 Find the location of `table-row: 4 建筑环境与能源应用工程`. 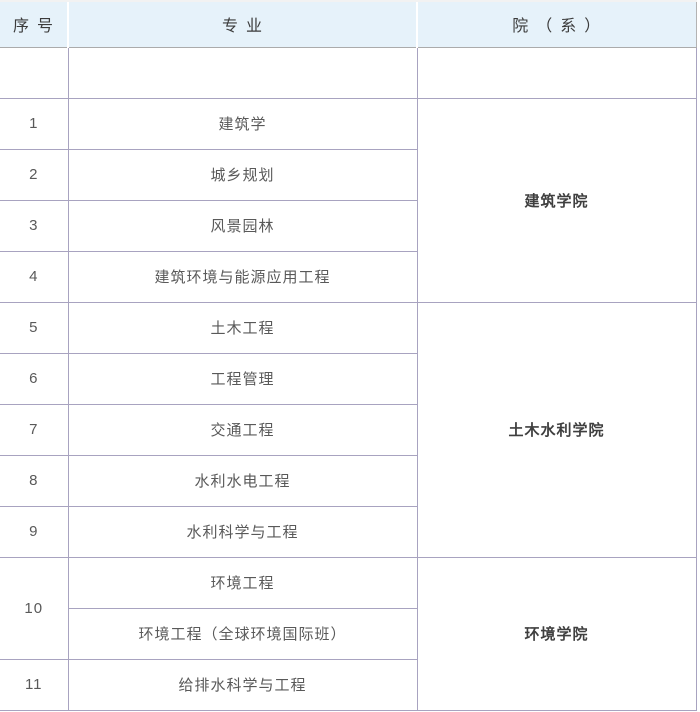

table-row: 4 建筑环境与能源应用工程 is located at coordinates (348, 276).